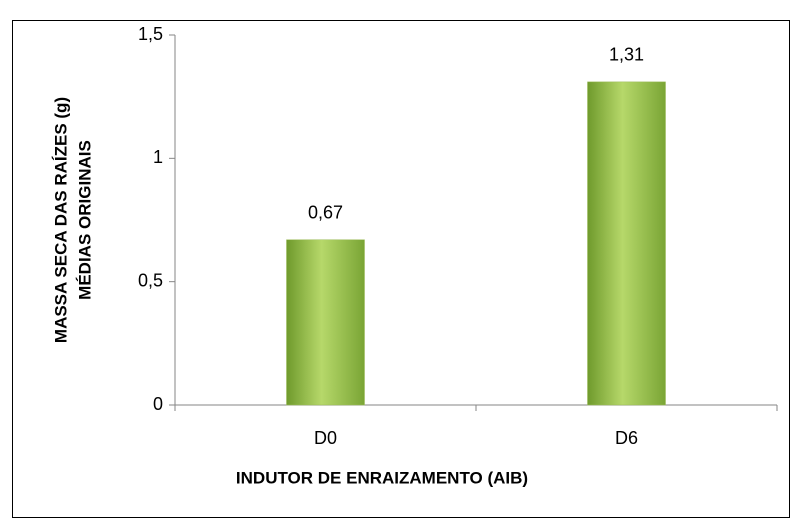  I want to click on y-tick-label: 0,5, so click(150, 280).